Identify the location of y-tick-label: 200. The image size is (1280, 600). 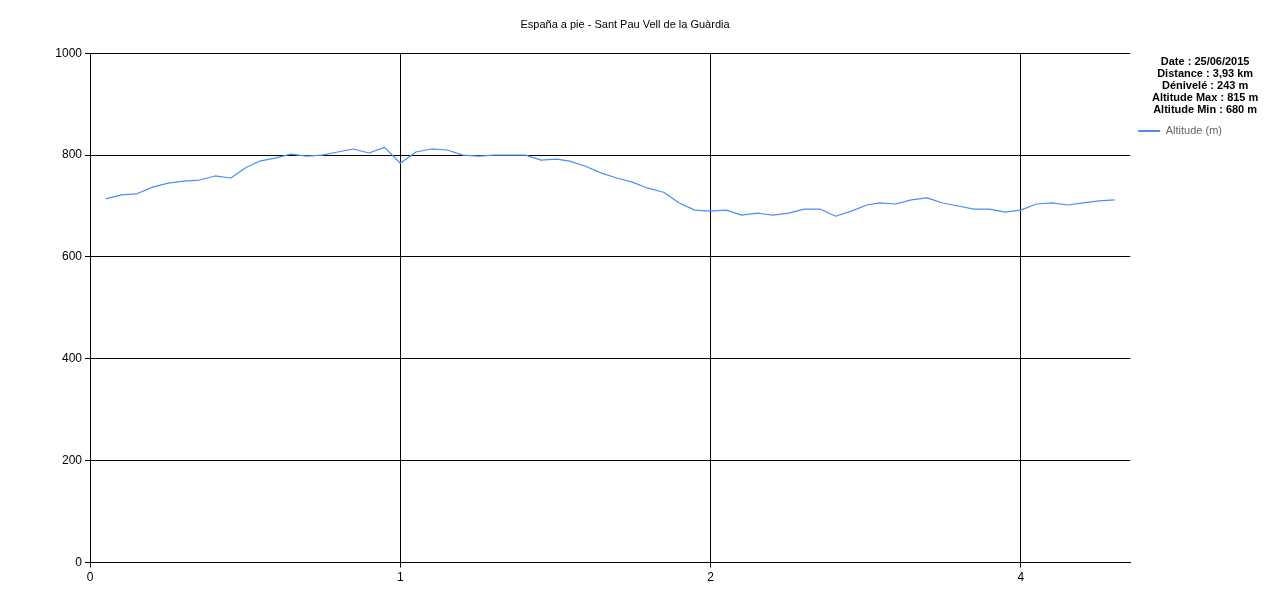
(72, 460).